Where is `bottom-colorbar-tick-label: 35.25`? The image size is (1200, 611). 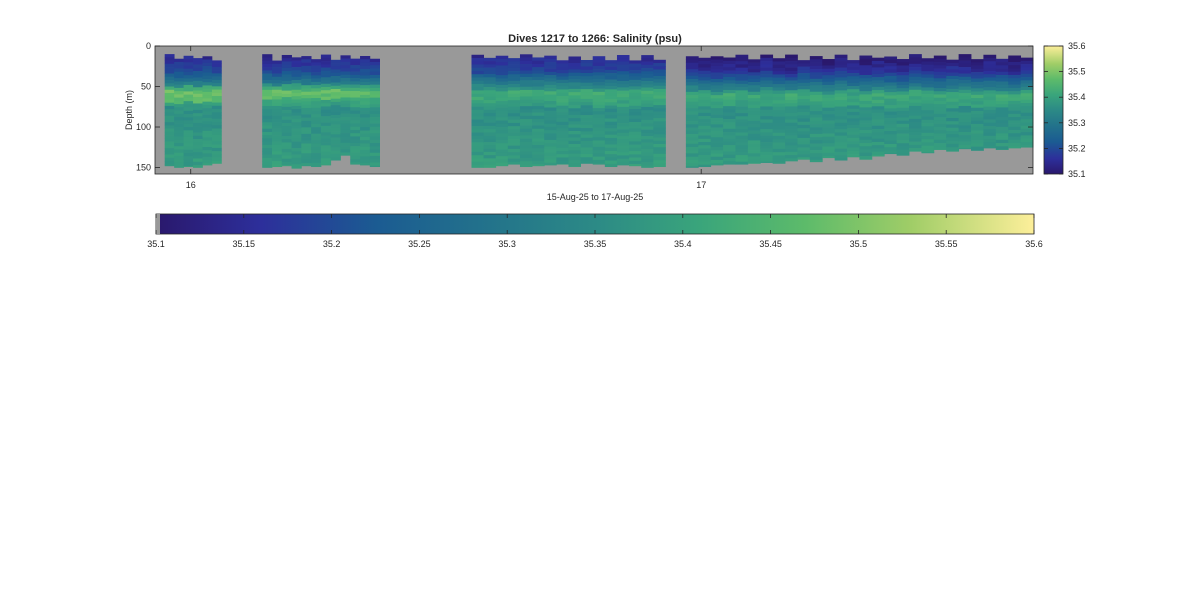
bottom-colorbar-tick-label: 35.25 is located at coordinates (419, 244).